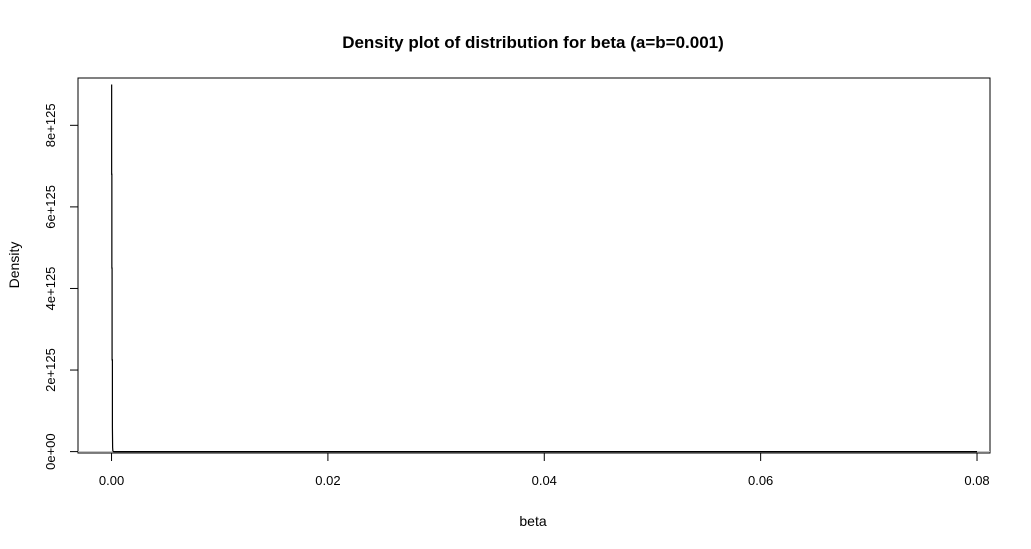 The height and width of the screenshot is (549, 1031). I want to click on x-tick-label: 0.00, so click(111, 480).